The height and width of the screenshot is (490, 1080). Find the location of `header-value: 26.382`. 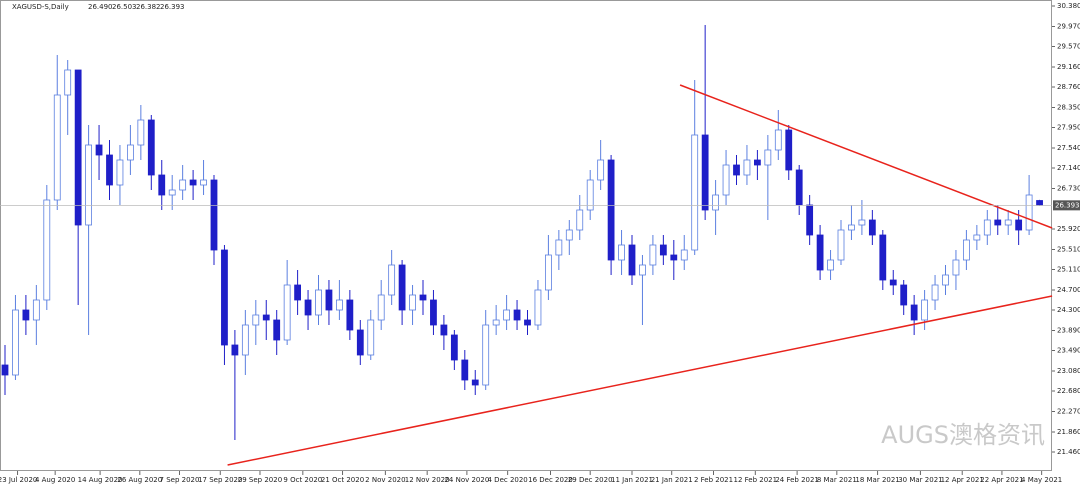

header-value: 26.382 is located at coordinates (148, 7).